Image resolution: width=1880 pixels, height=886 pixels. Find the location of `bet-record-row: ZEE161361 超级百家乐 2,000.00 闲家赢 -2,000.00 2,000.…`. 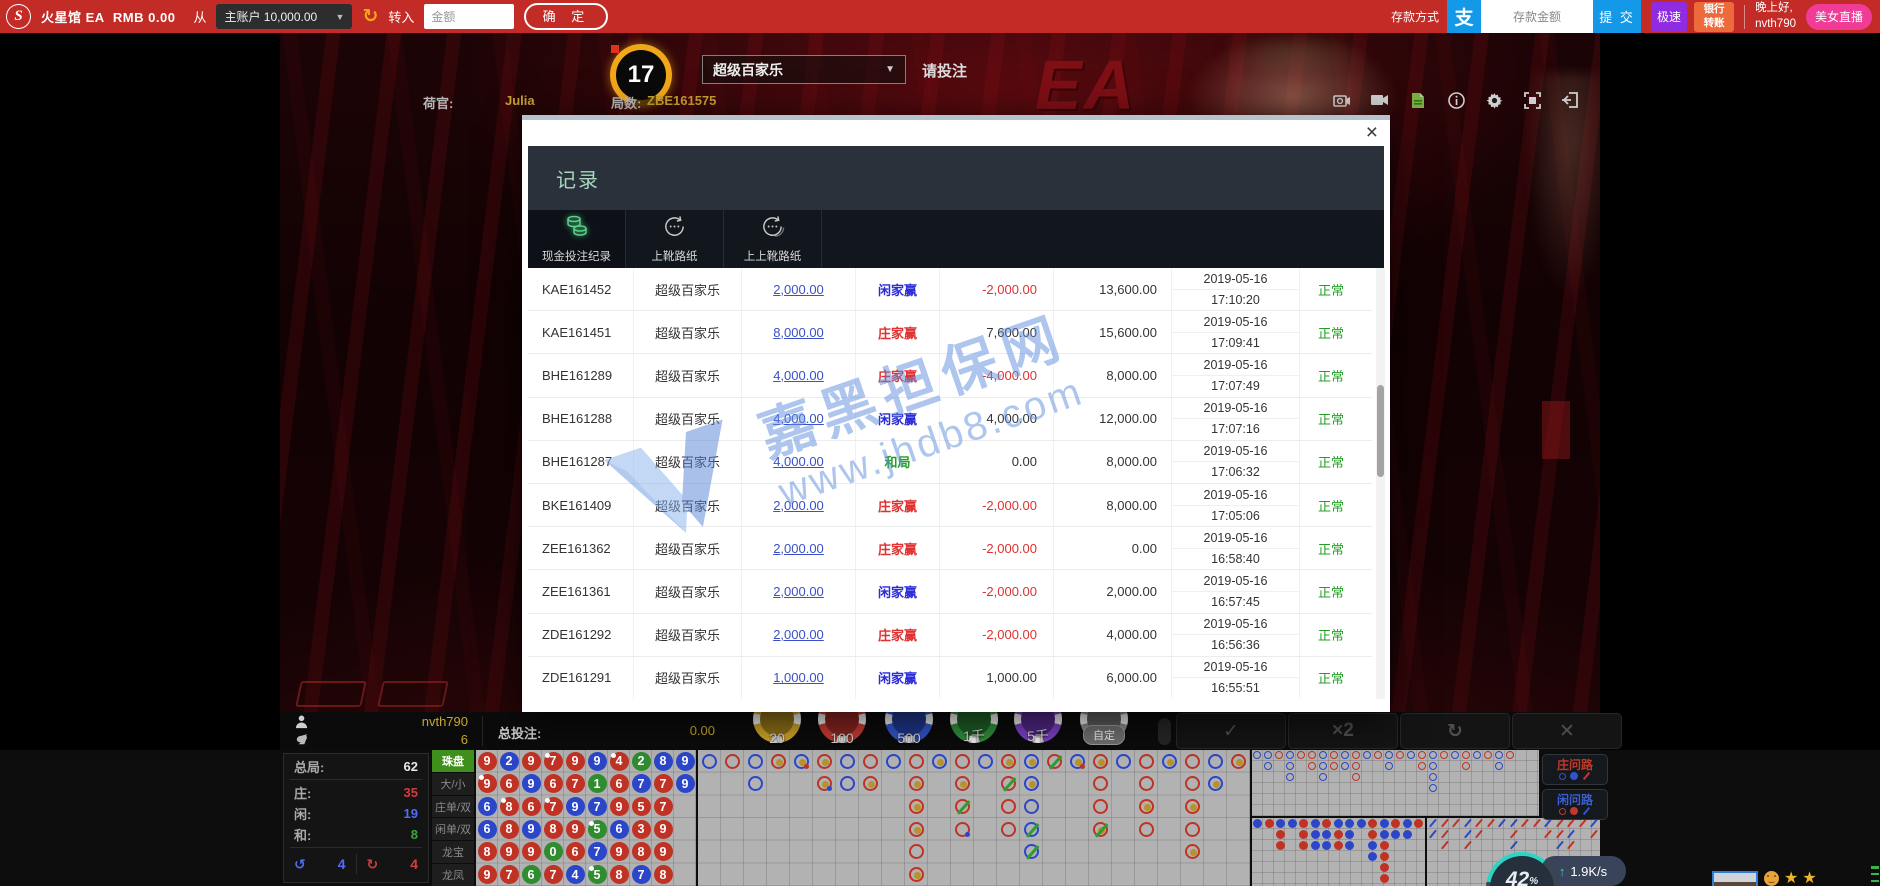

bet-record-row: ZEE161361 超级百家乐 2,000.00 闲家赢 -2,000.00 2,000.… is located at coordinates (950, 592).